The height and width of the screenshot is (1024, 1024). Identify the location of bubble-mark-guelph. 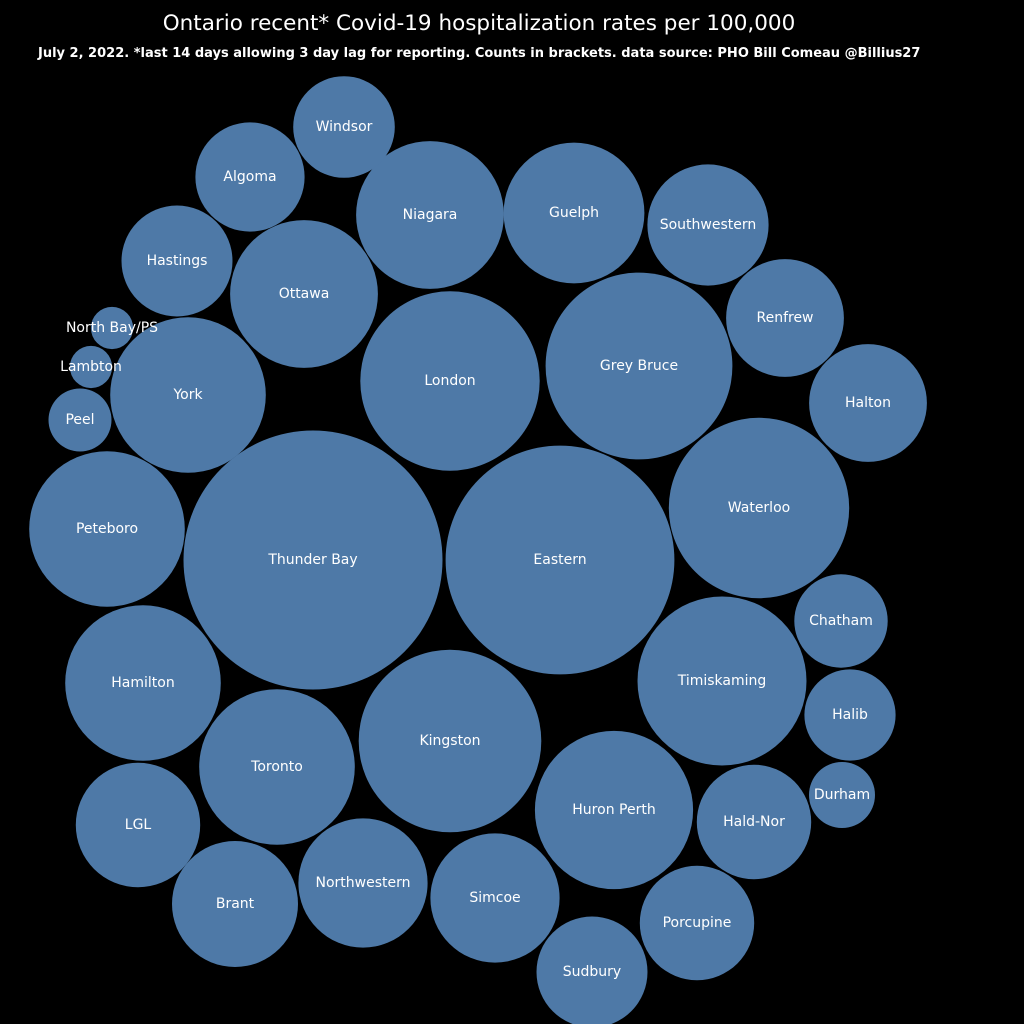
(574, 213).